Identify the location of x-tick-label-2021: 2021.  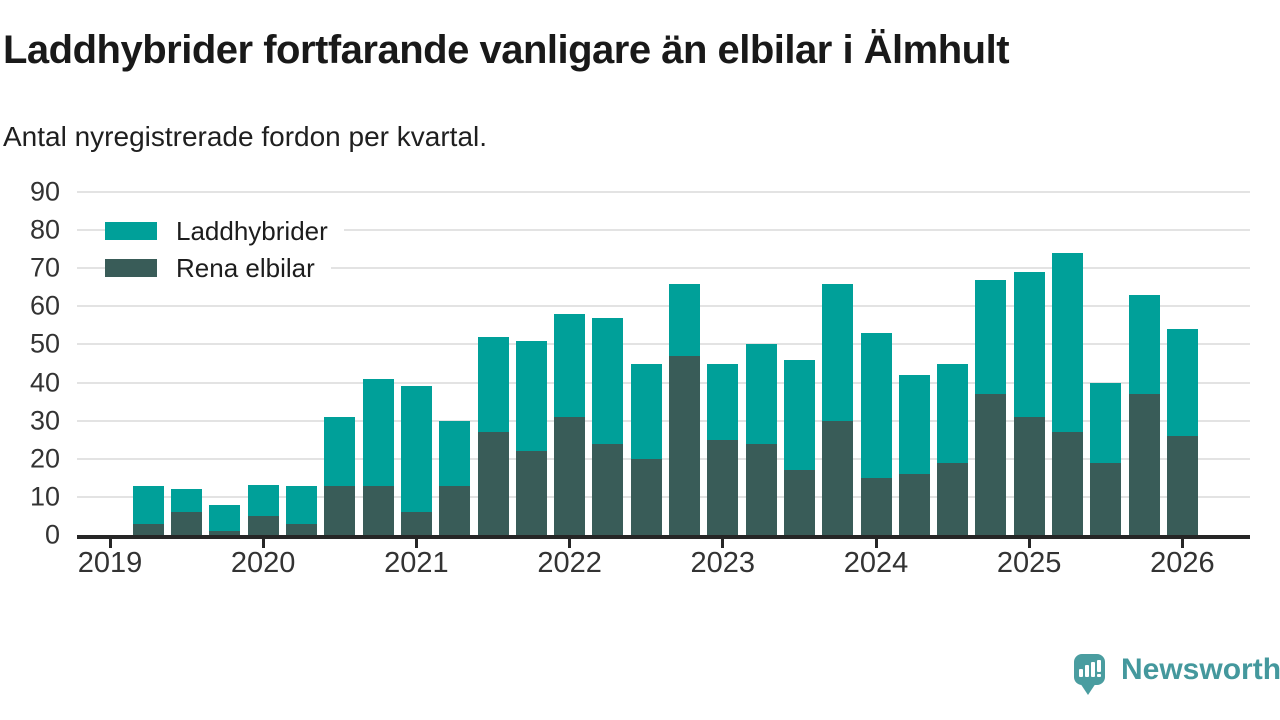
(416, 563).